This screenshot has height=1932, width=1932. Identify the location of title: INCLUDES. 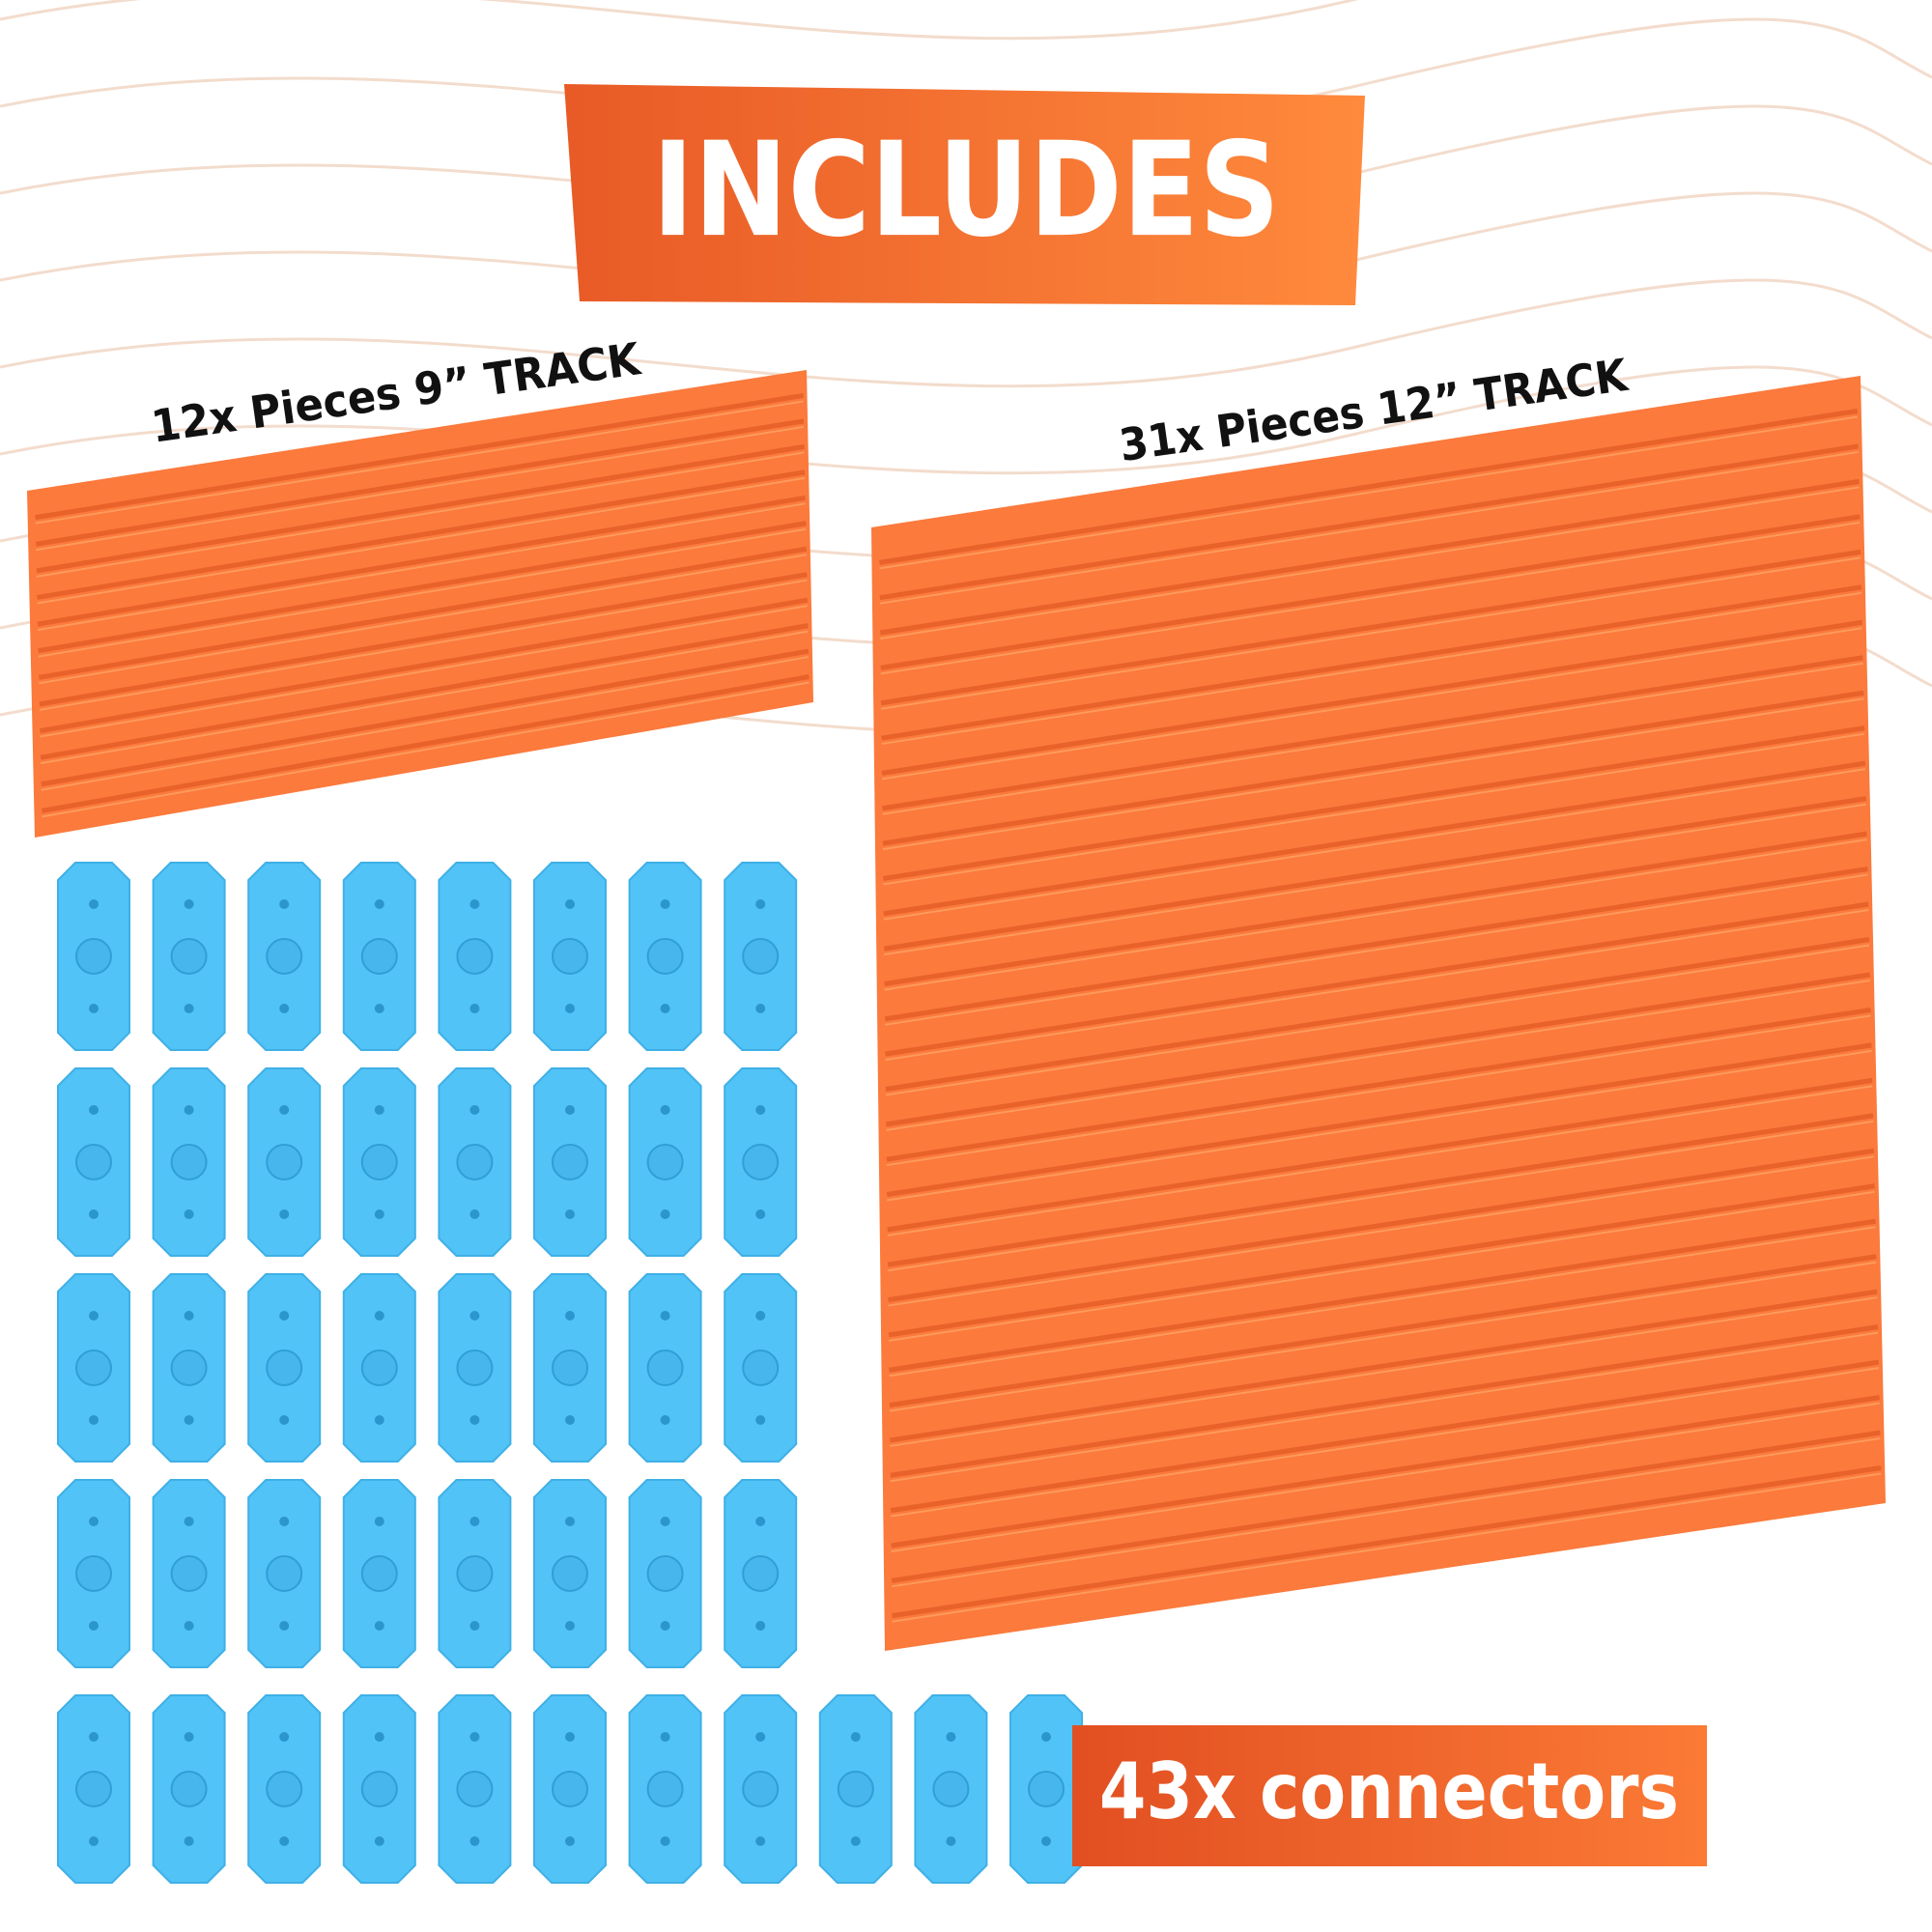
(966, 190).